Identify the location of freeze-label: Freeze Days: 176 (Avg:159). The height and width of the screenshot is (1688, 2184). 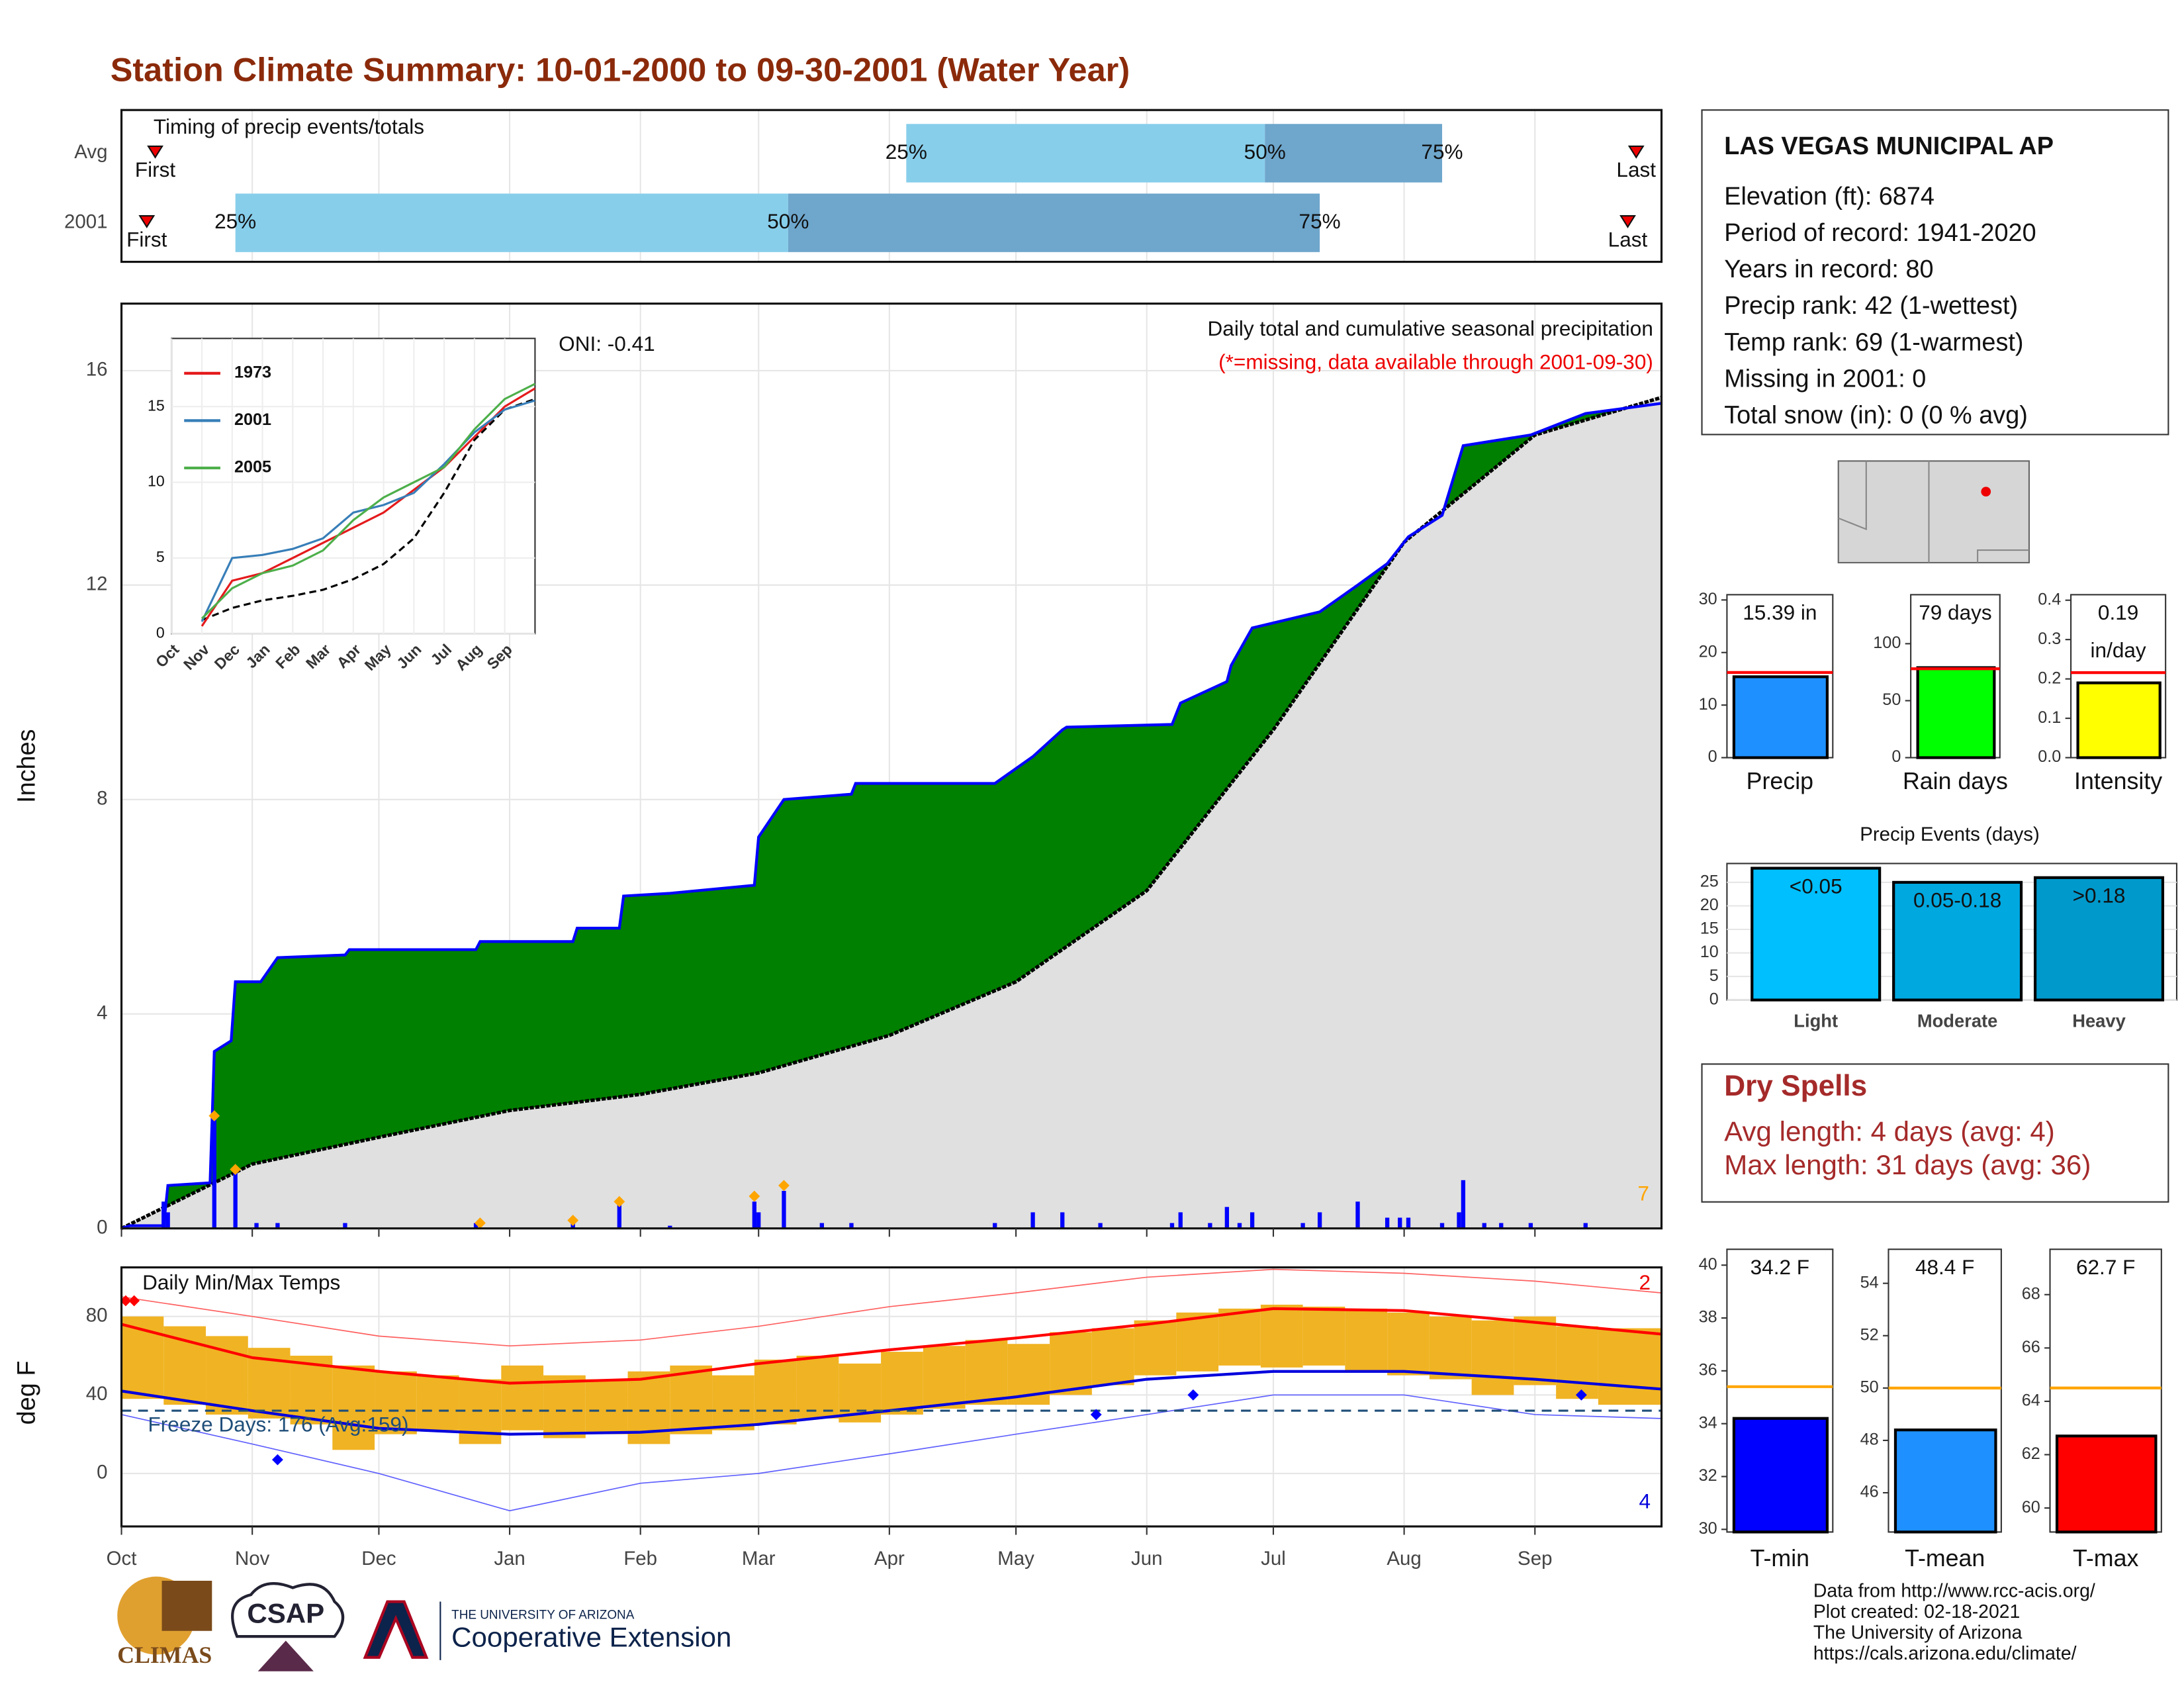
(278, 1424).